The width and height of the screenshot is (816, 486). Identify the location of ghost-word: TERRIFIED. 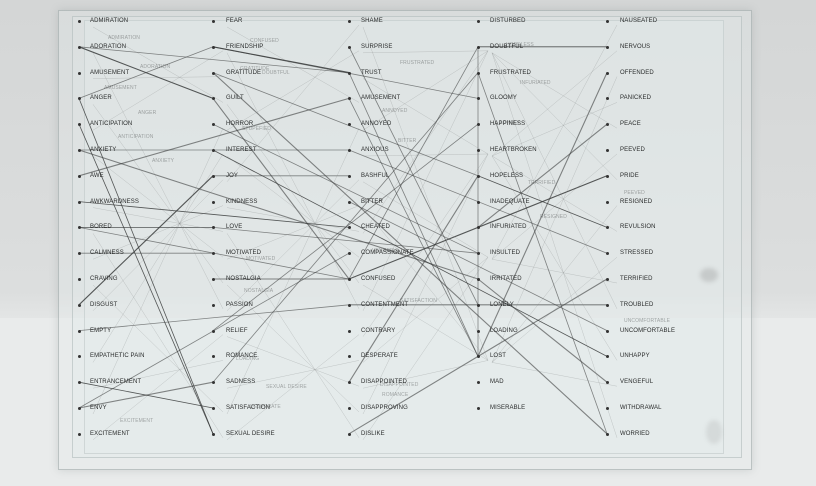
(542, 183).